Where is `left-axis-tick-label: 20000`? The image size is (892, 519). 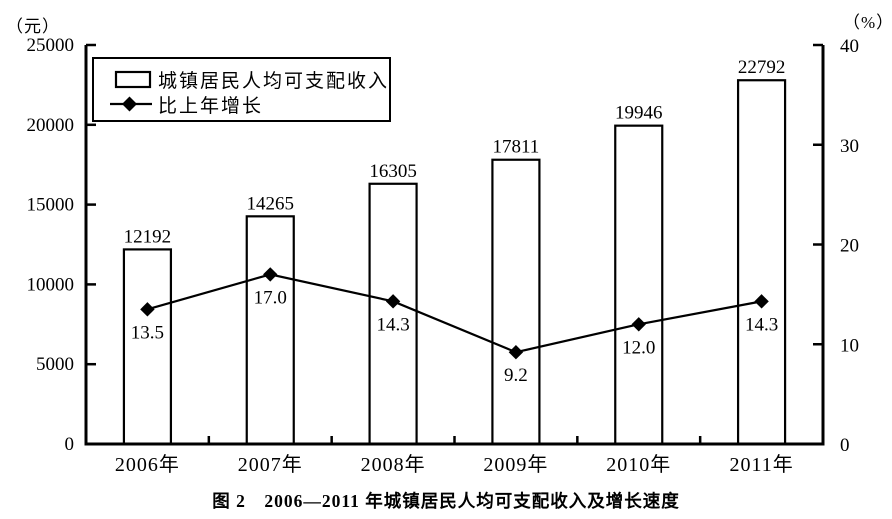
left-axis-tick-label: 20000 is located at coordinates (51, 125).